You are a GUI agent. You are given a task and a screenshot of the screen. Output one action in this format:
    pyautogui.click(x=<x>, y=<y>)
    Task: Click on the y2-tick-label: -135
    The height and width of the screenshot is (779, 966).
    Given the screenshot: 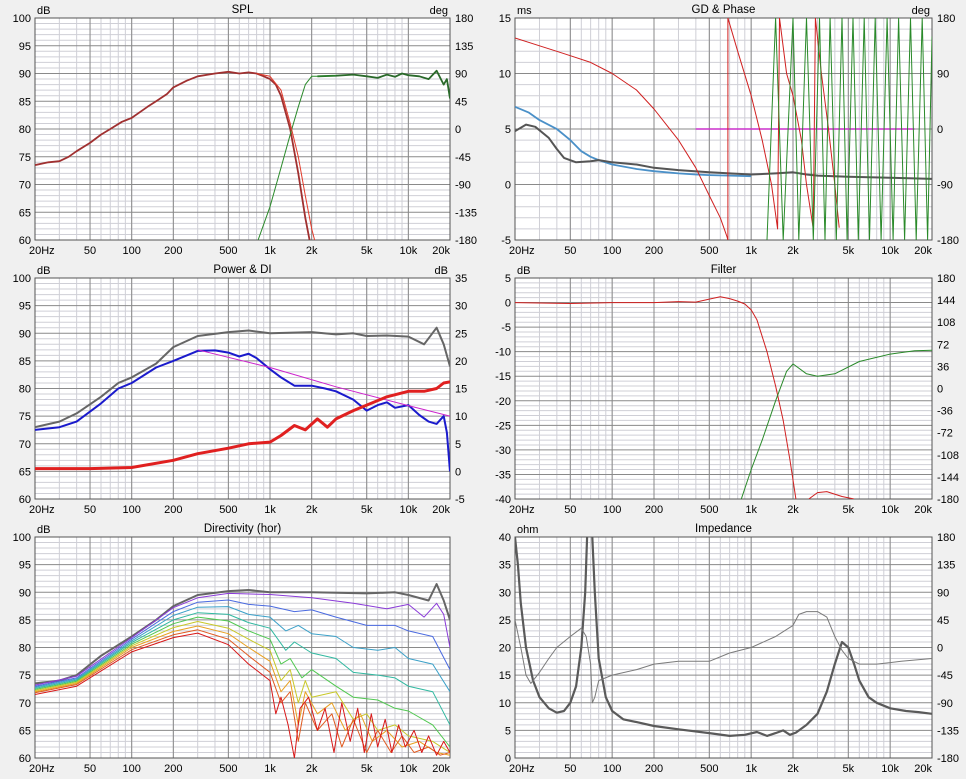 What is the action you would take?
    pyautogui.click(x=466, y=213)
    